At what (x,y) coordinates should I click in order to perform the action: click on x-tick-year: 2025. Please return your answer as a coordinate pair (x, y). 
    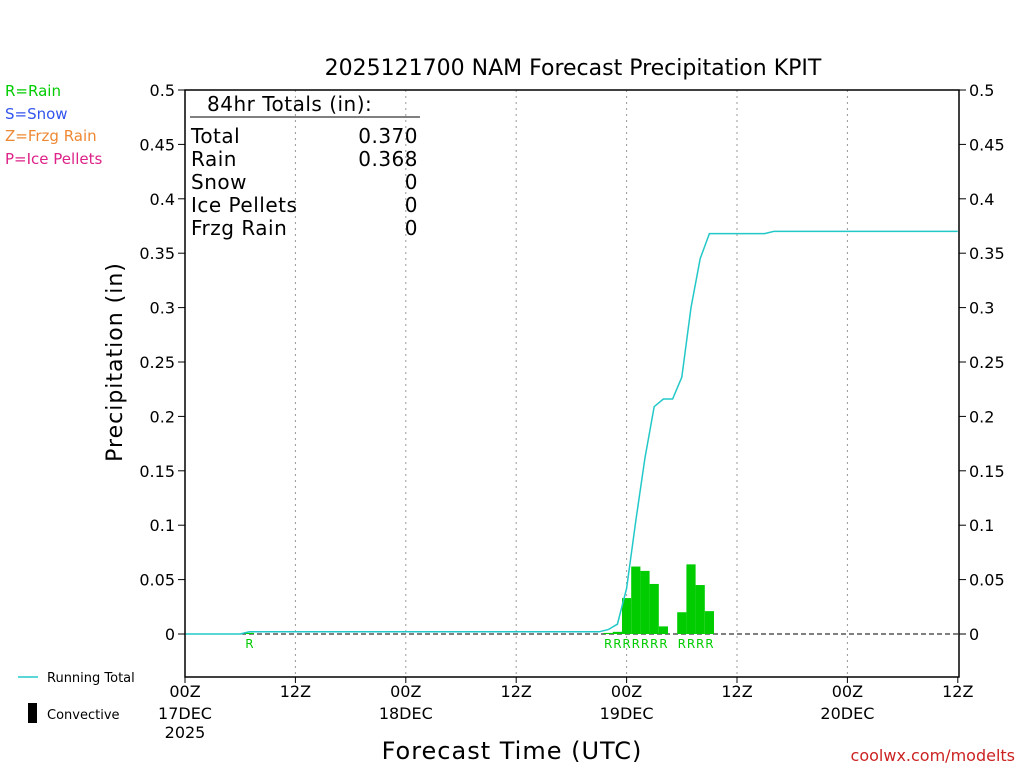
    Looking at the image, I should click on (185, 732).